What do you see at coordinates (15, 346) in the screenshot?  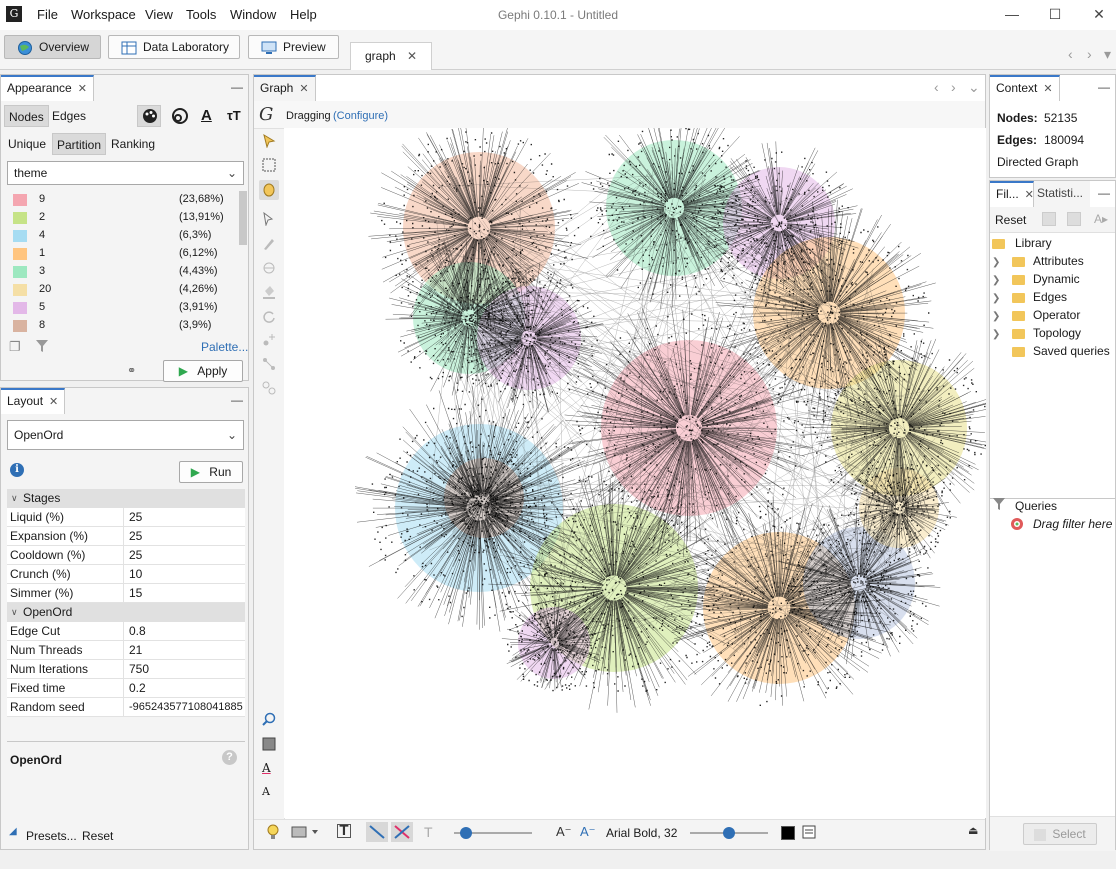 I see `copy-icon: ❐` at bounding box center [15, 346].